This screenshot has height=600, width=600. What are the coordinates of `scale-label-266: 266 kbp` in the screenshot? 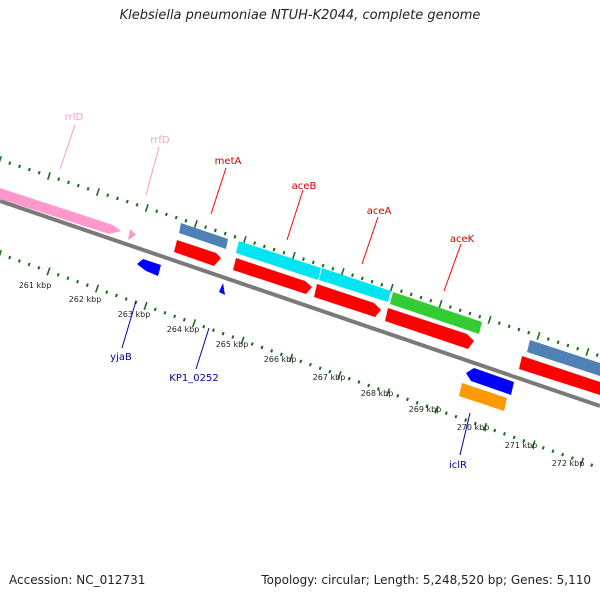 It's located at (280, 359).